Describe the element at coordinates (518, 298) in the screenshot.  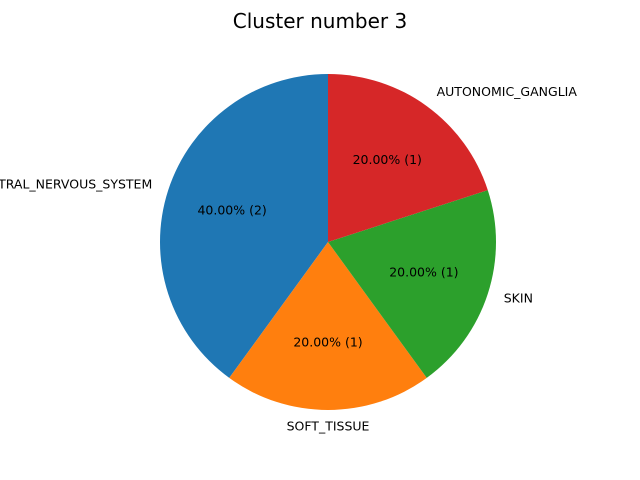
I see `slice-label-2: SKIN` at that location.